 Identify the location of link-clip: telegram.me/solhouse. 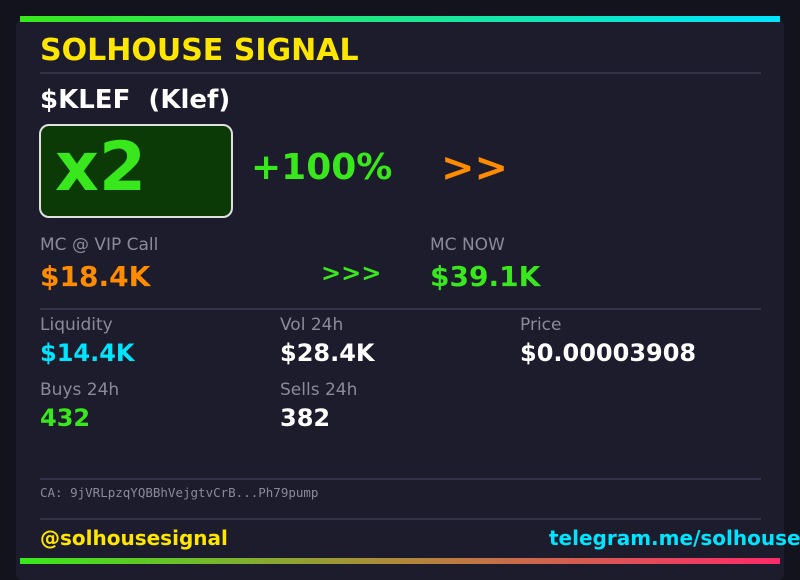
(674, 539).